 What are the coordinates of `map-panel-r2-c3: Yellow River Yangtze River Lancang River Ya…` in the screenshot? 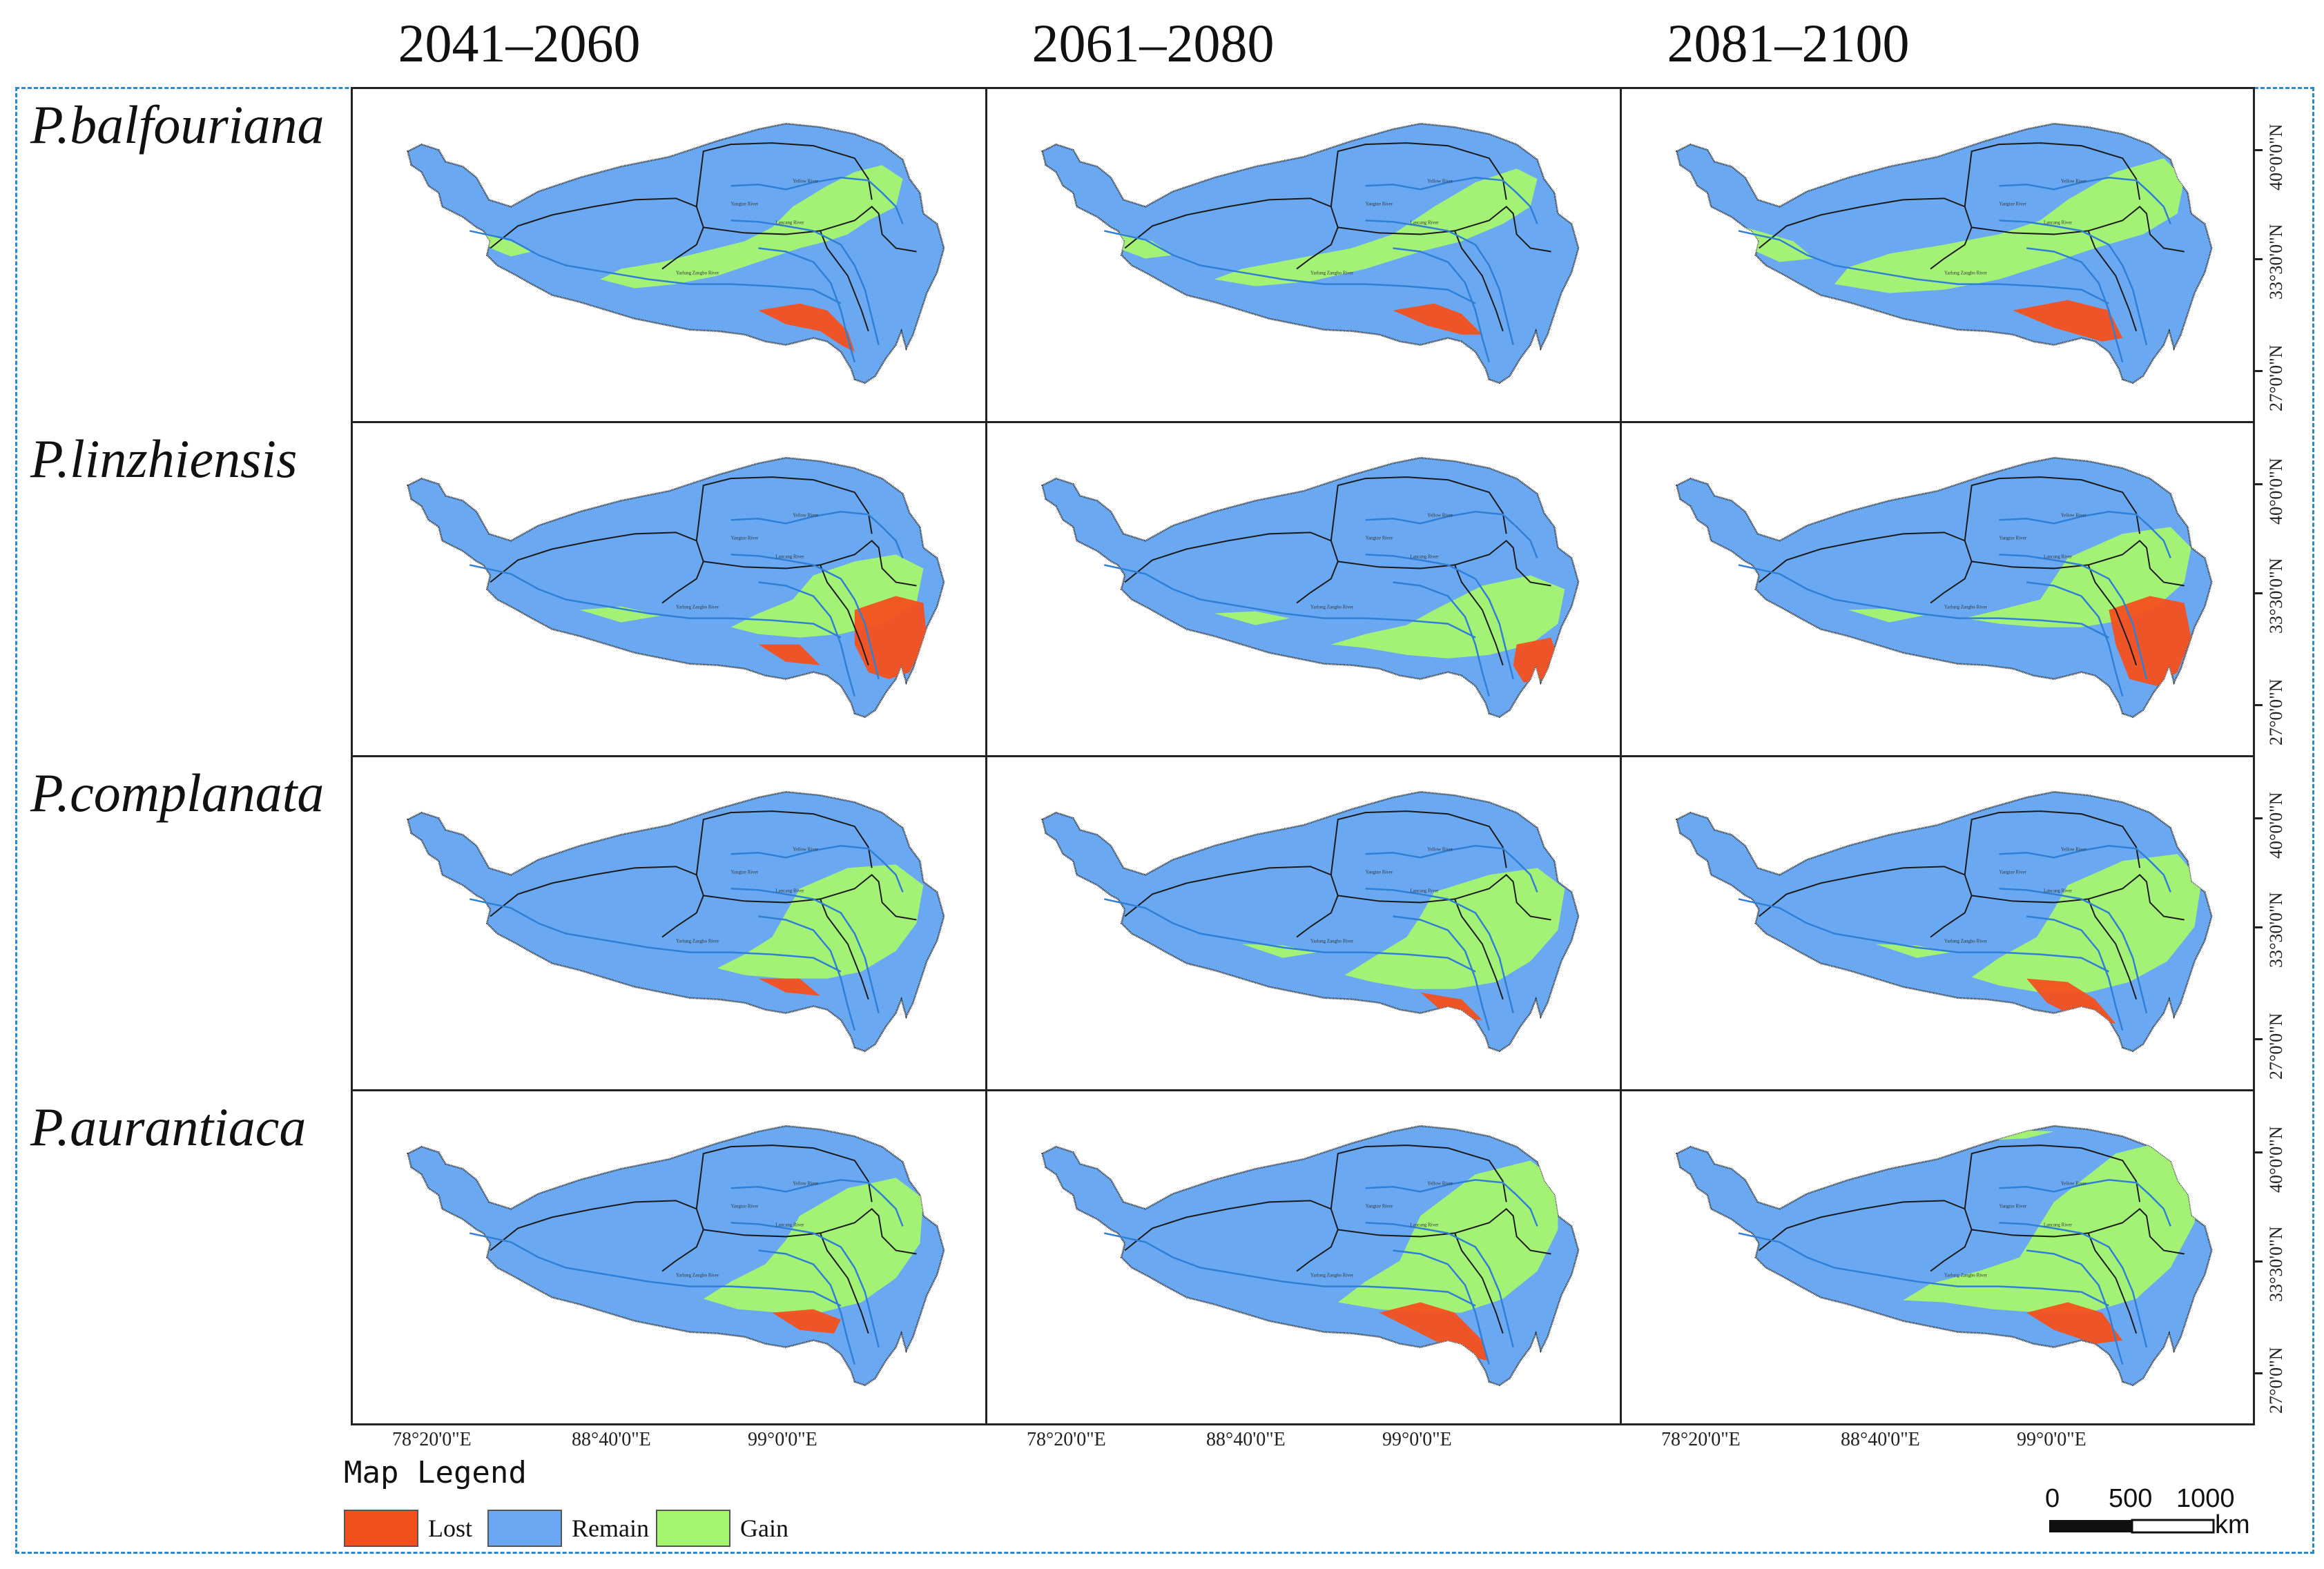 It's located at (1937, 589).